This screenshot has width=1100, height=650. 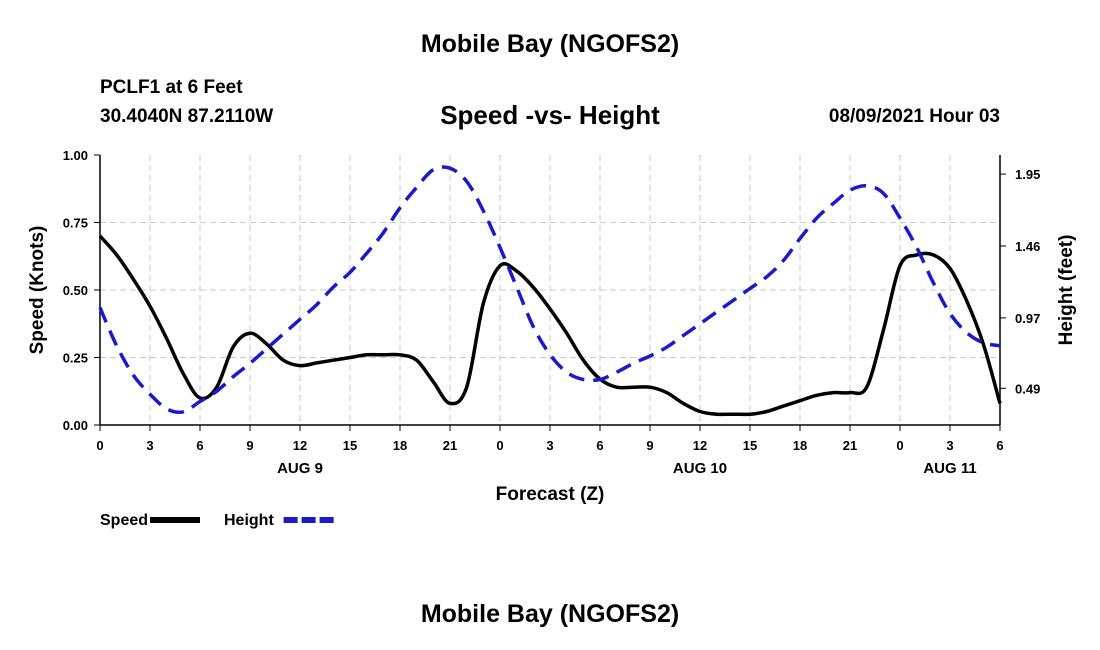 I want to click on x-day-label: AUG 10, so click(x=700, y=468).